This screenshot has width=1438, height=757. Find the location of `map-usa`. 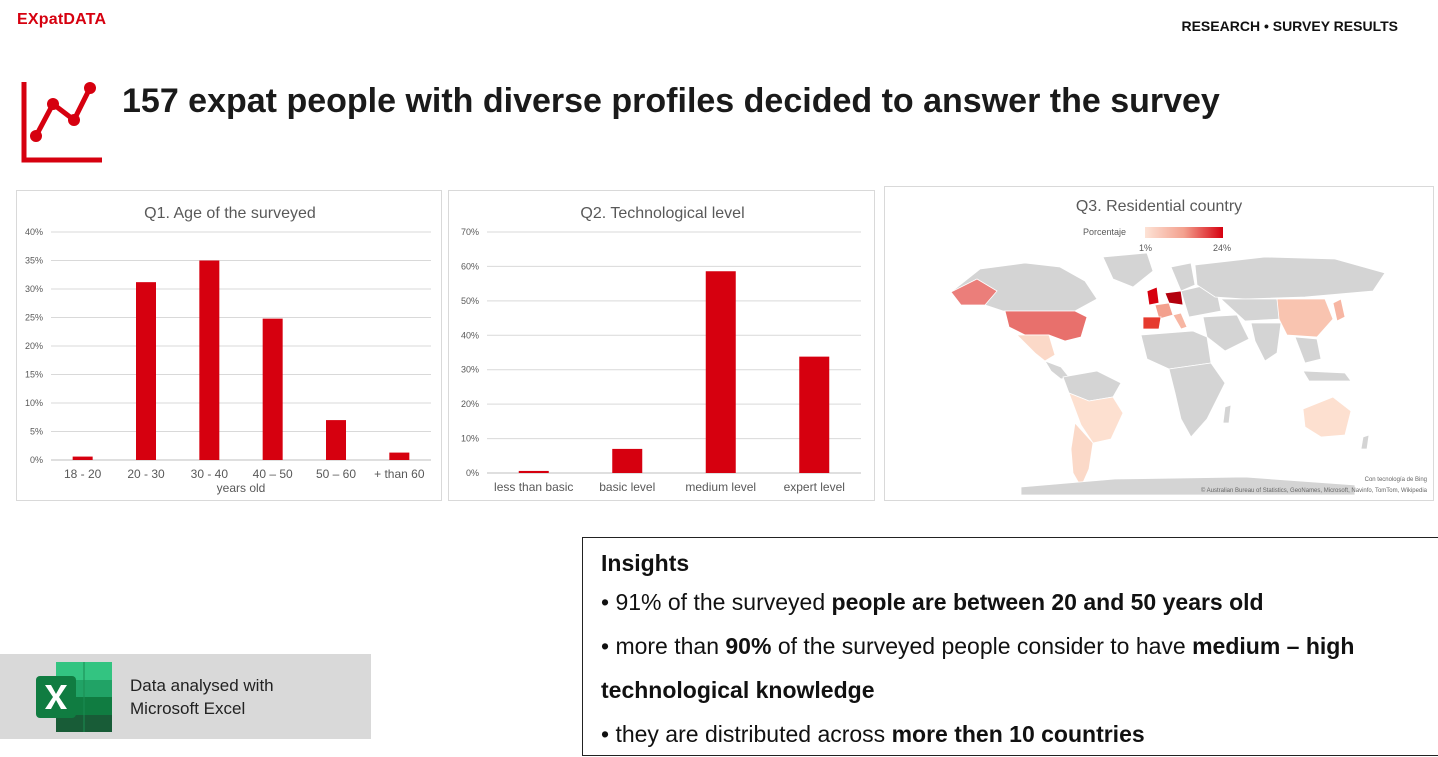

map-usa is located at coordinates (1046, 326).